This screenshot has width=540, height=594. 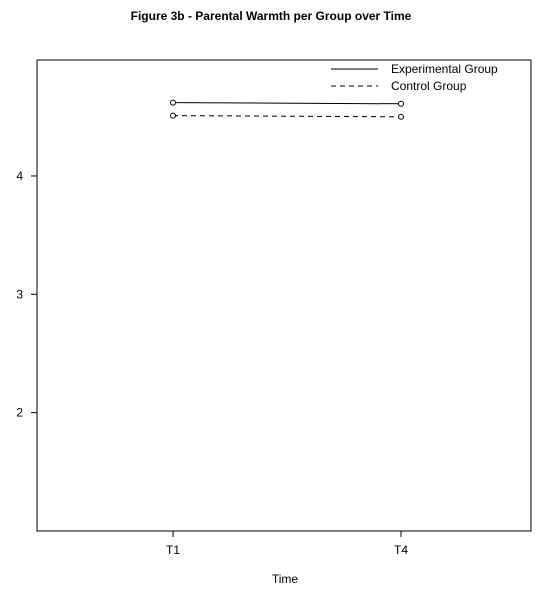 What do you see at coordinates (429, 86) in the screenshot?
I see `legend-label-1: Control Group` at bounding box center [429, 86].